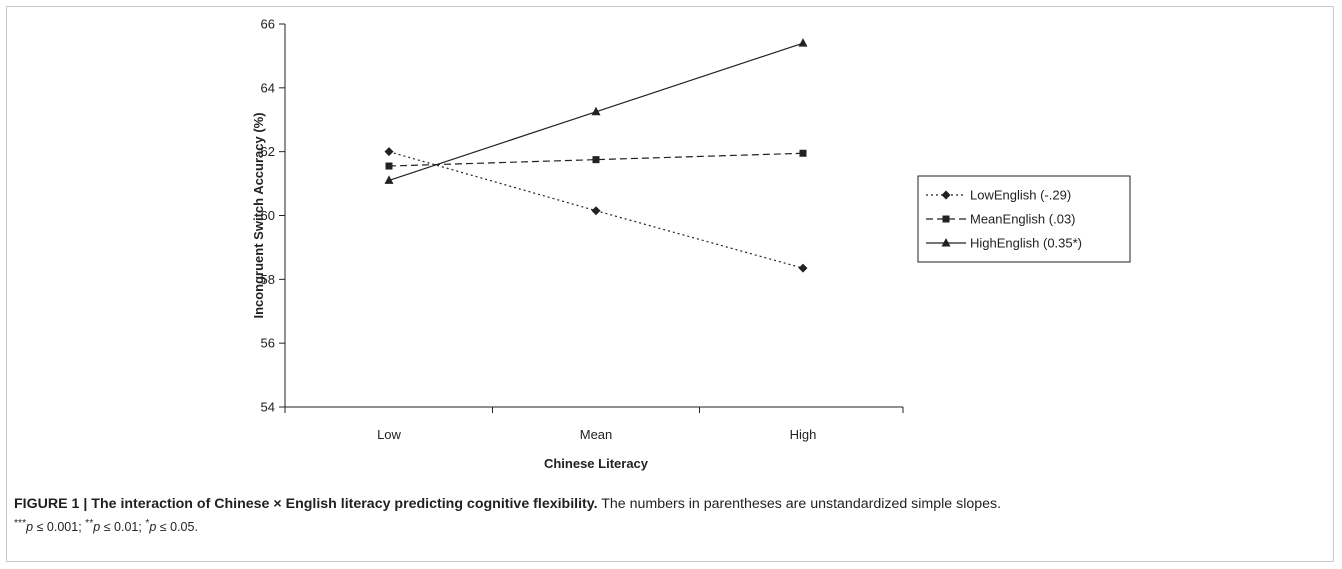 This screenshot has height=569, width=1342. I want to click on sig-stars-1: ***, so click(20, 523).